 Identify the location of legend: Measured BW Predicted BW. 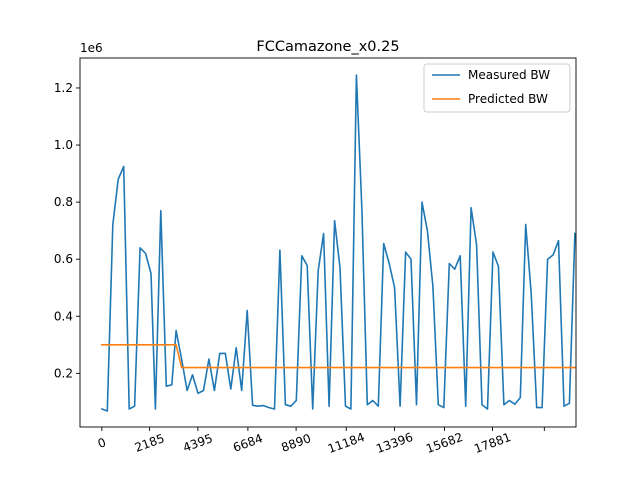
(497, 88).